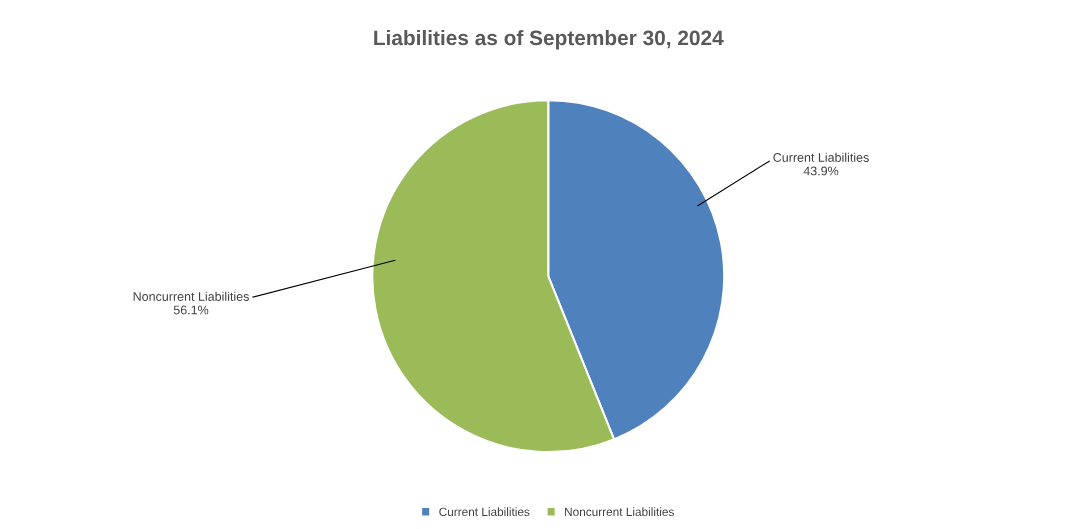  I want to click on data-label: 56.1%, so click(191, 310).